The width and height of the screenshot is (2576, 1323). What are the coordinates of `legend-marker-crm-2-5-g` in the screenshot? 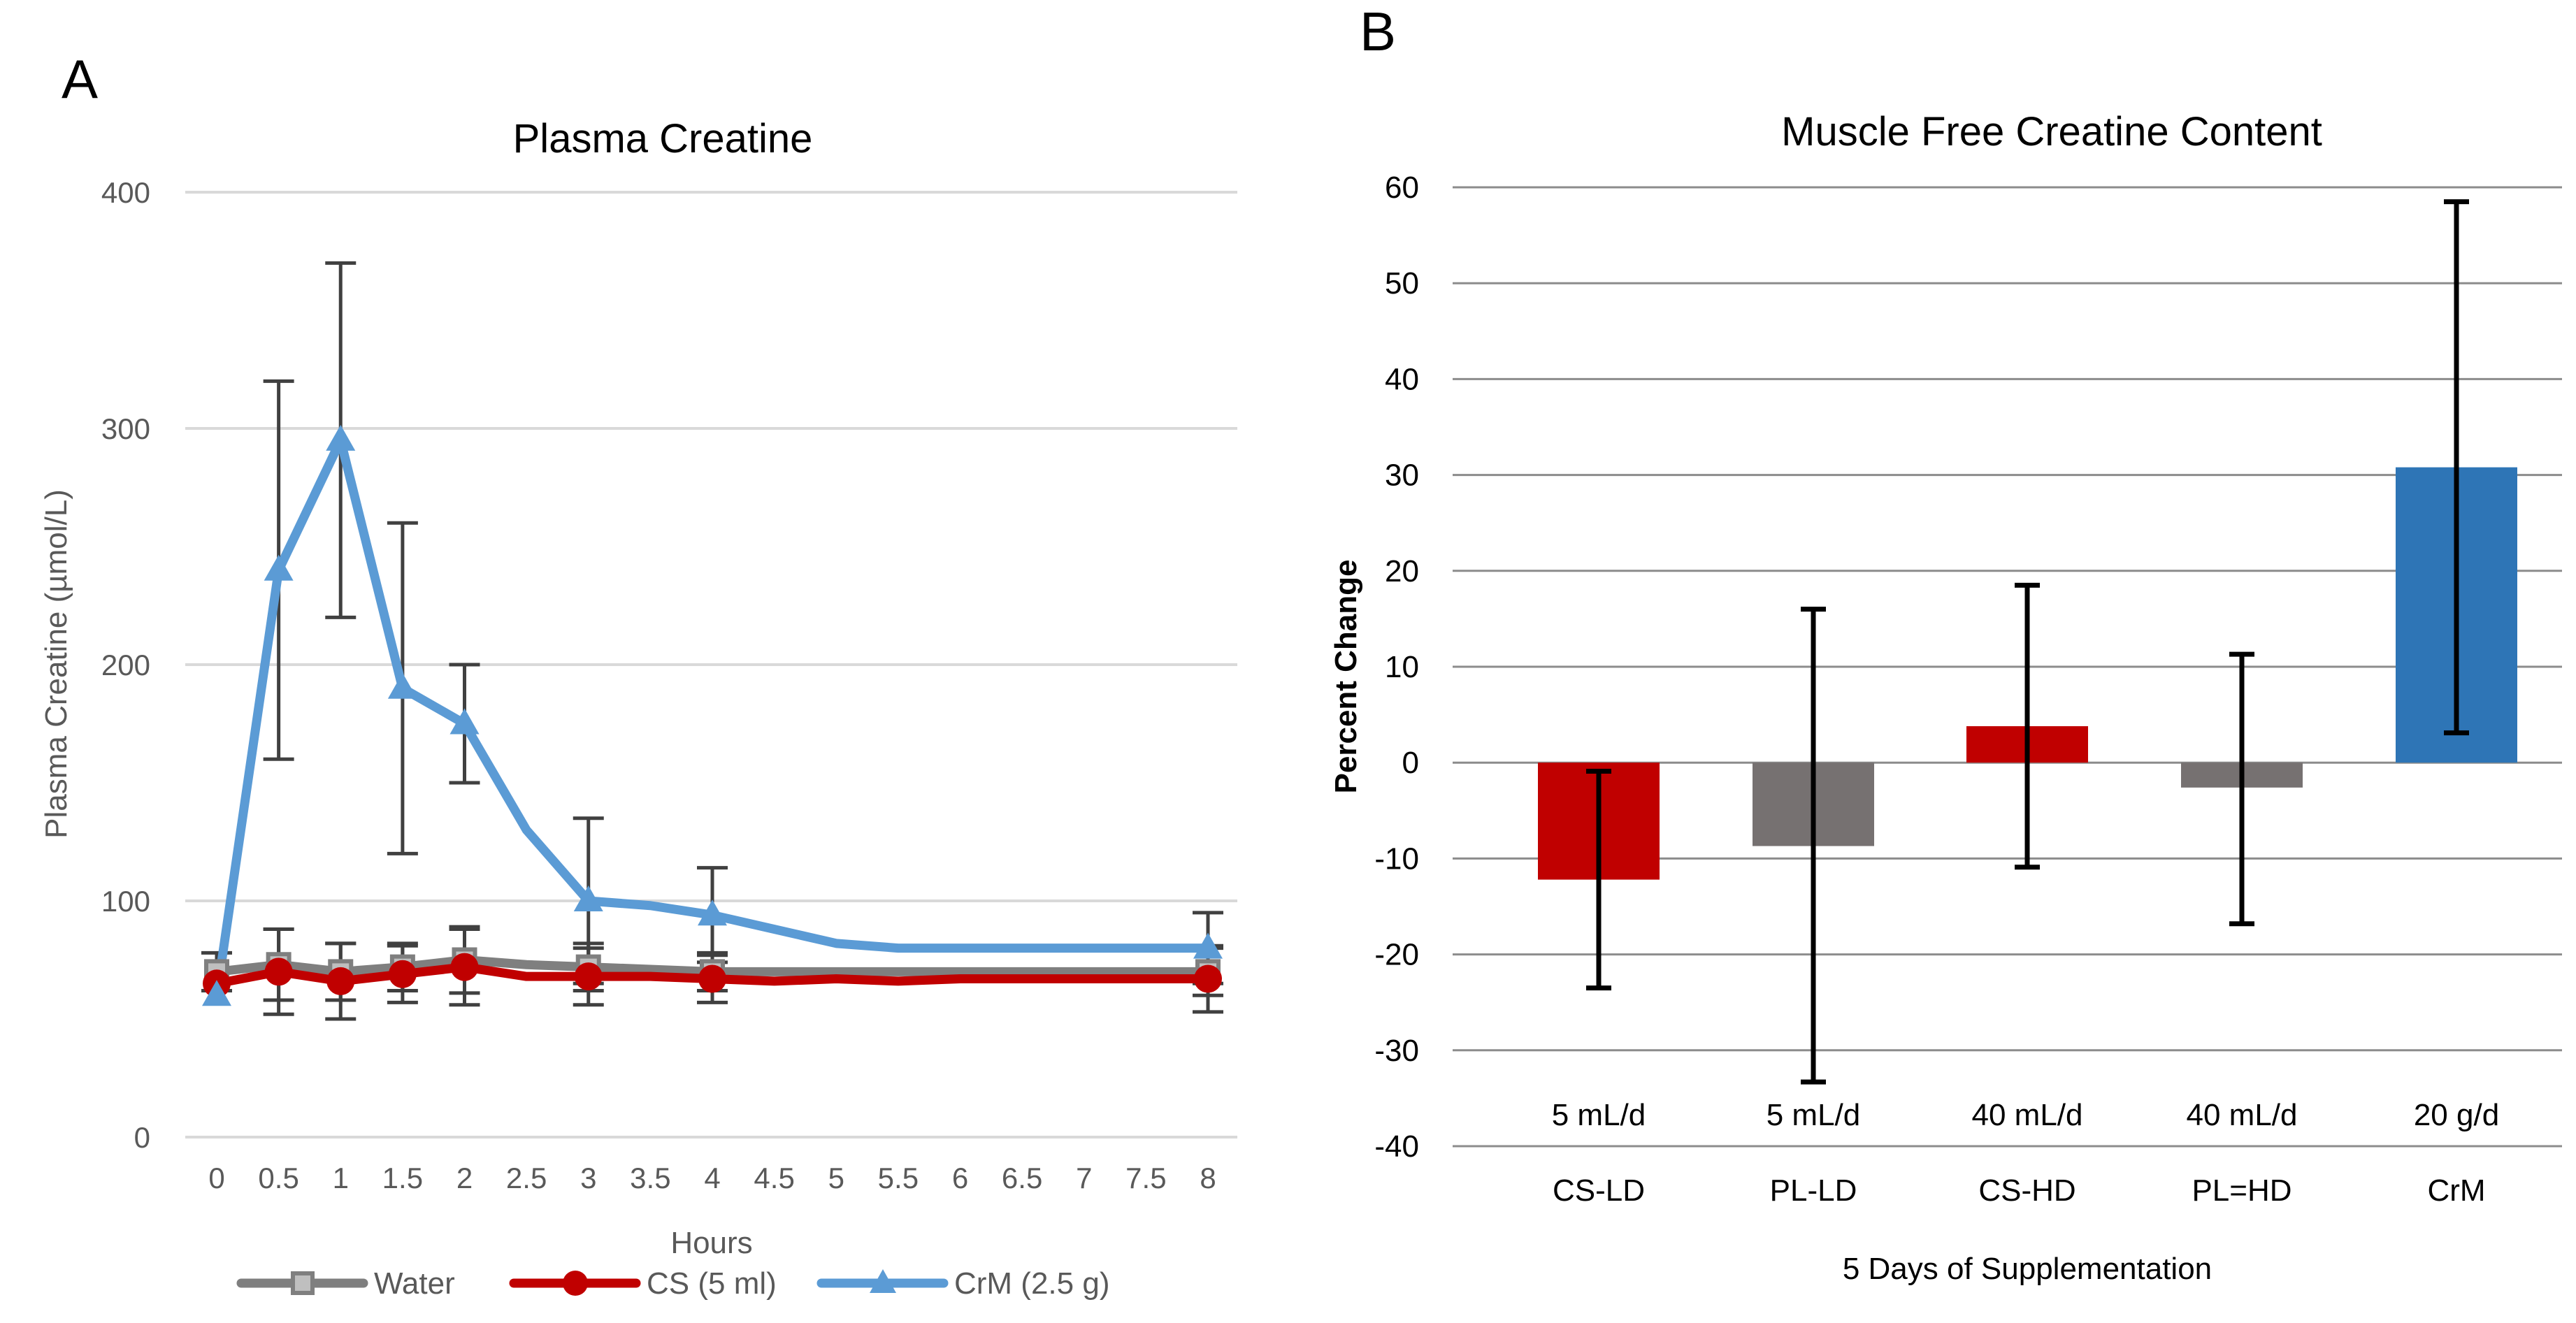 It's located at (883, 1281).